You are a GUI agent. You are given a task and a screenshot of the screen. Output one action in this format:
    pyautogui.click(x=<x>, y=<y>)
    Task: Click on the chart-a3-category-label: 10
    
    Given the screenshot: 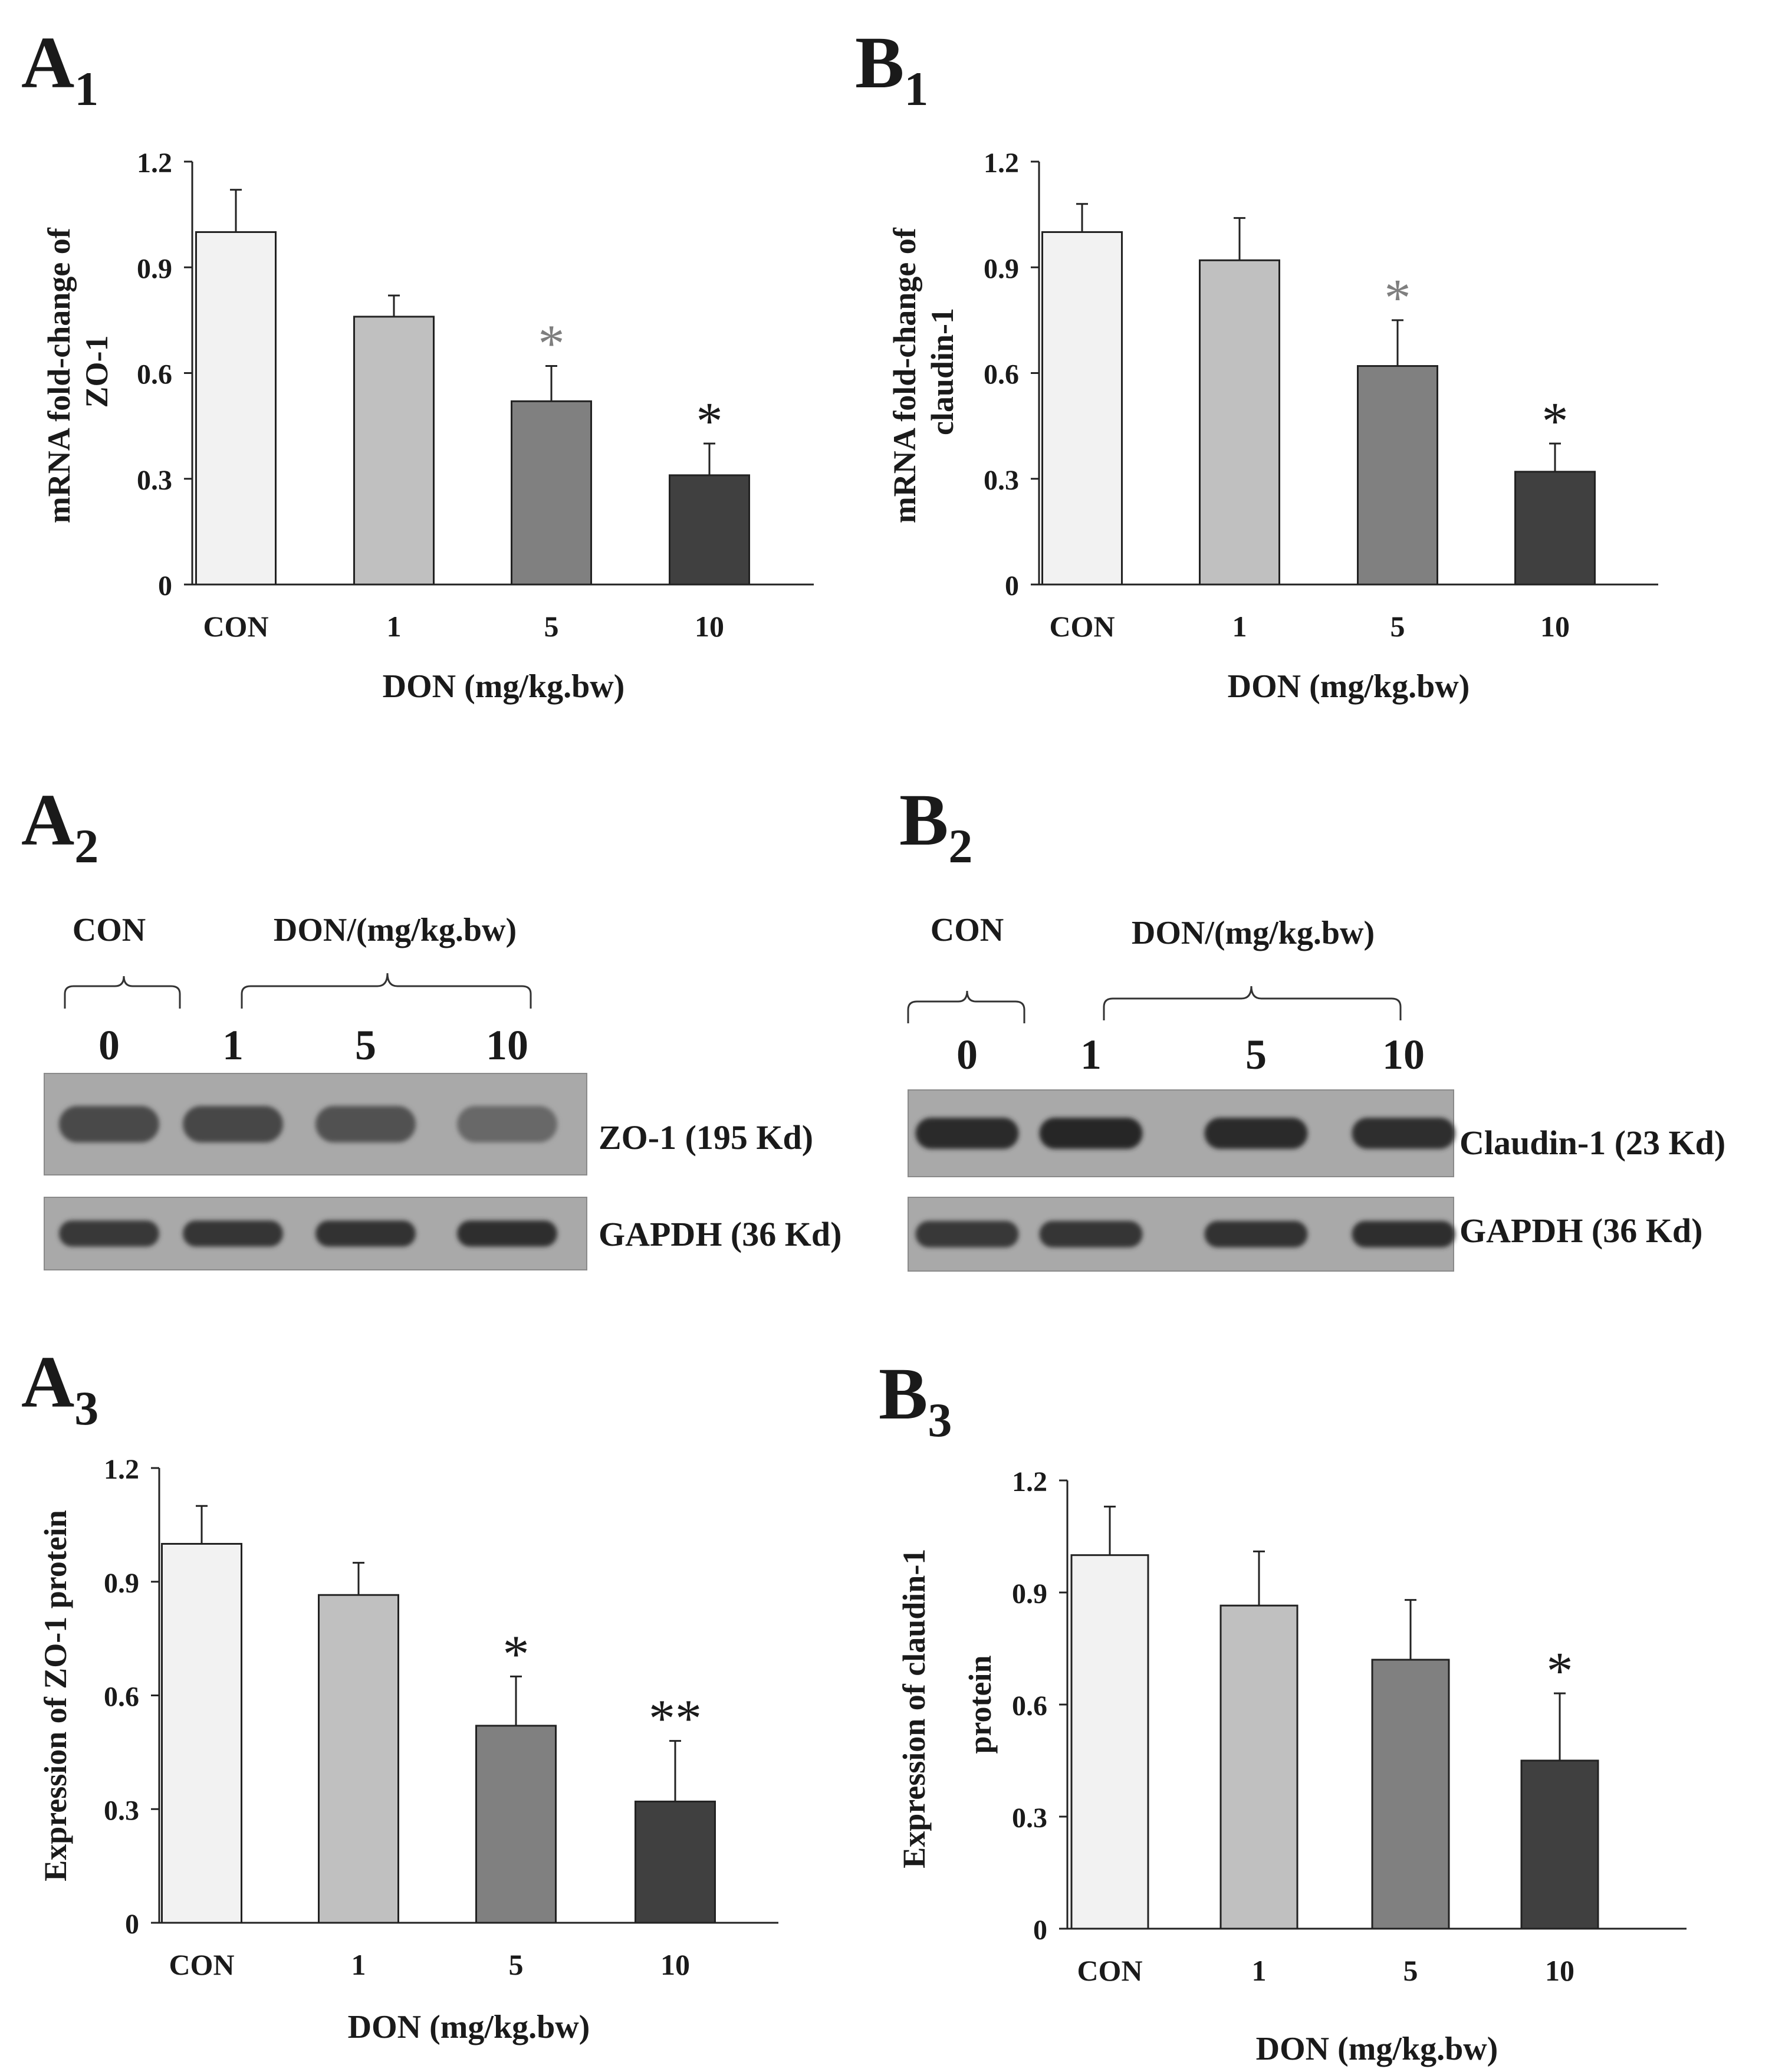 What is the action you would take?
    pyautogui.click(x=675, y=1964)
    